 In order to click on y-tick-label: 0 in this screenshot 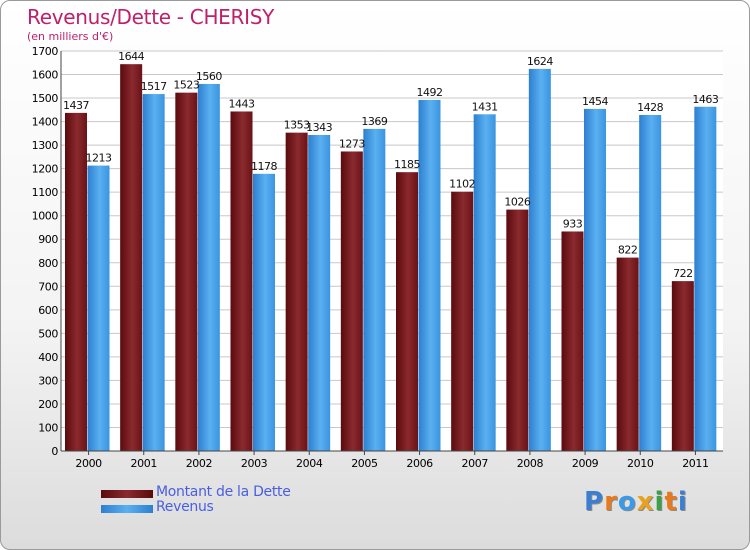, I will do `click(54, 451)`.